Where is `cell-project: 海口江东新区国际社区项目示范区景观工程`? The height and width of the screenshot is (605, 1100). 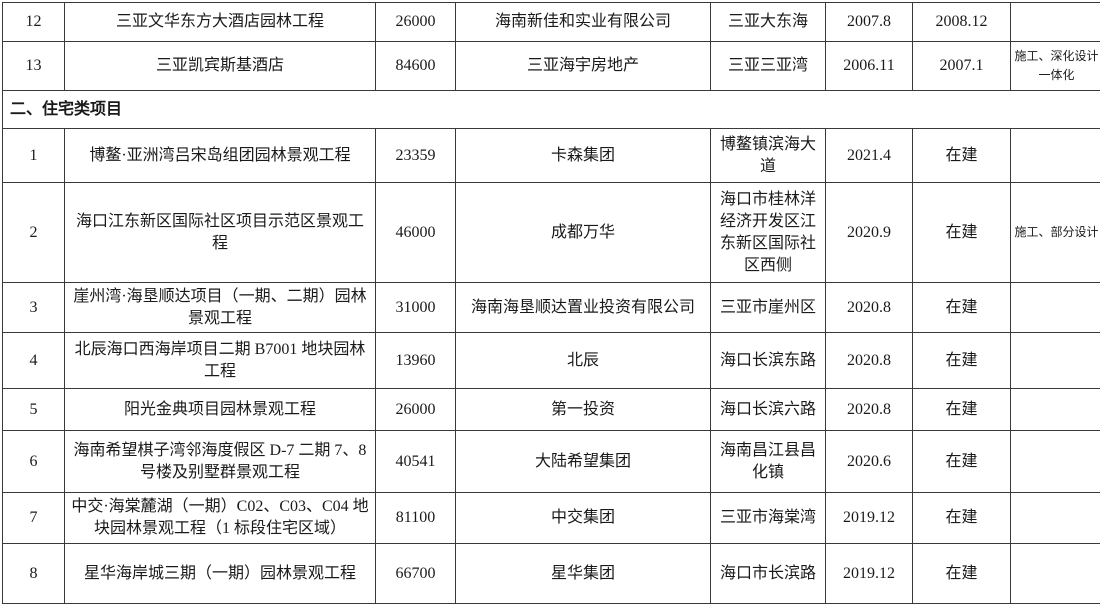 cell-project: 海口江东新区国际社区项目示范区景观工程 is located at coordinates (220, 232).